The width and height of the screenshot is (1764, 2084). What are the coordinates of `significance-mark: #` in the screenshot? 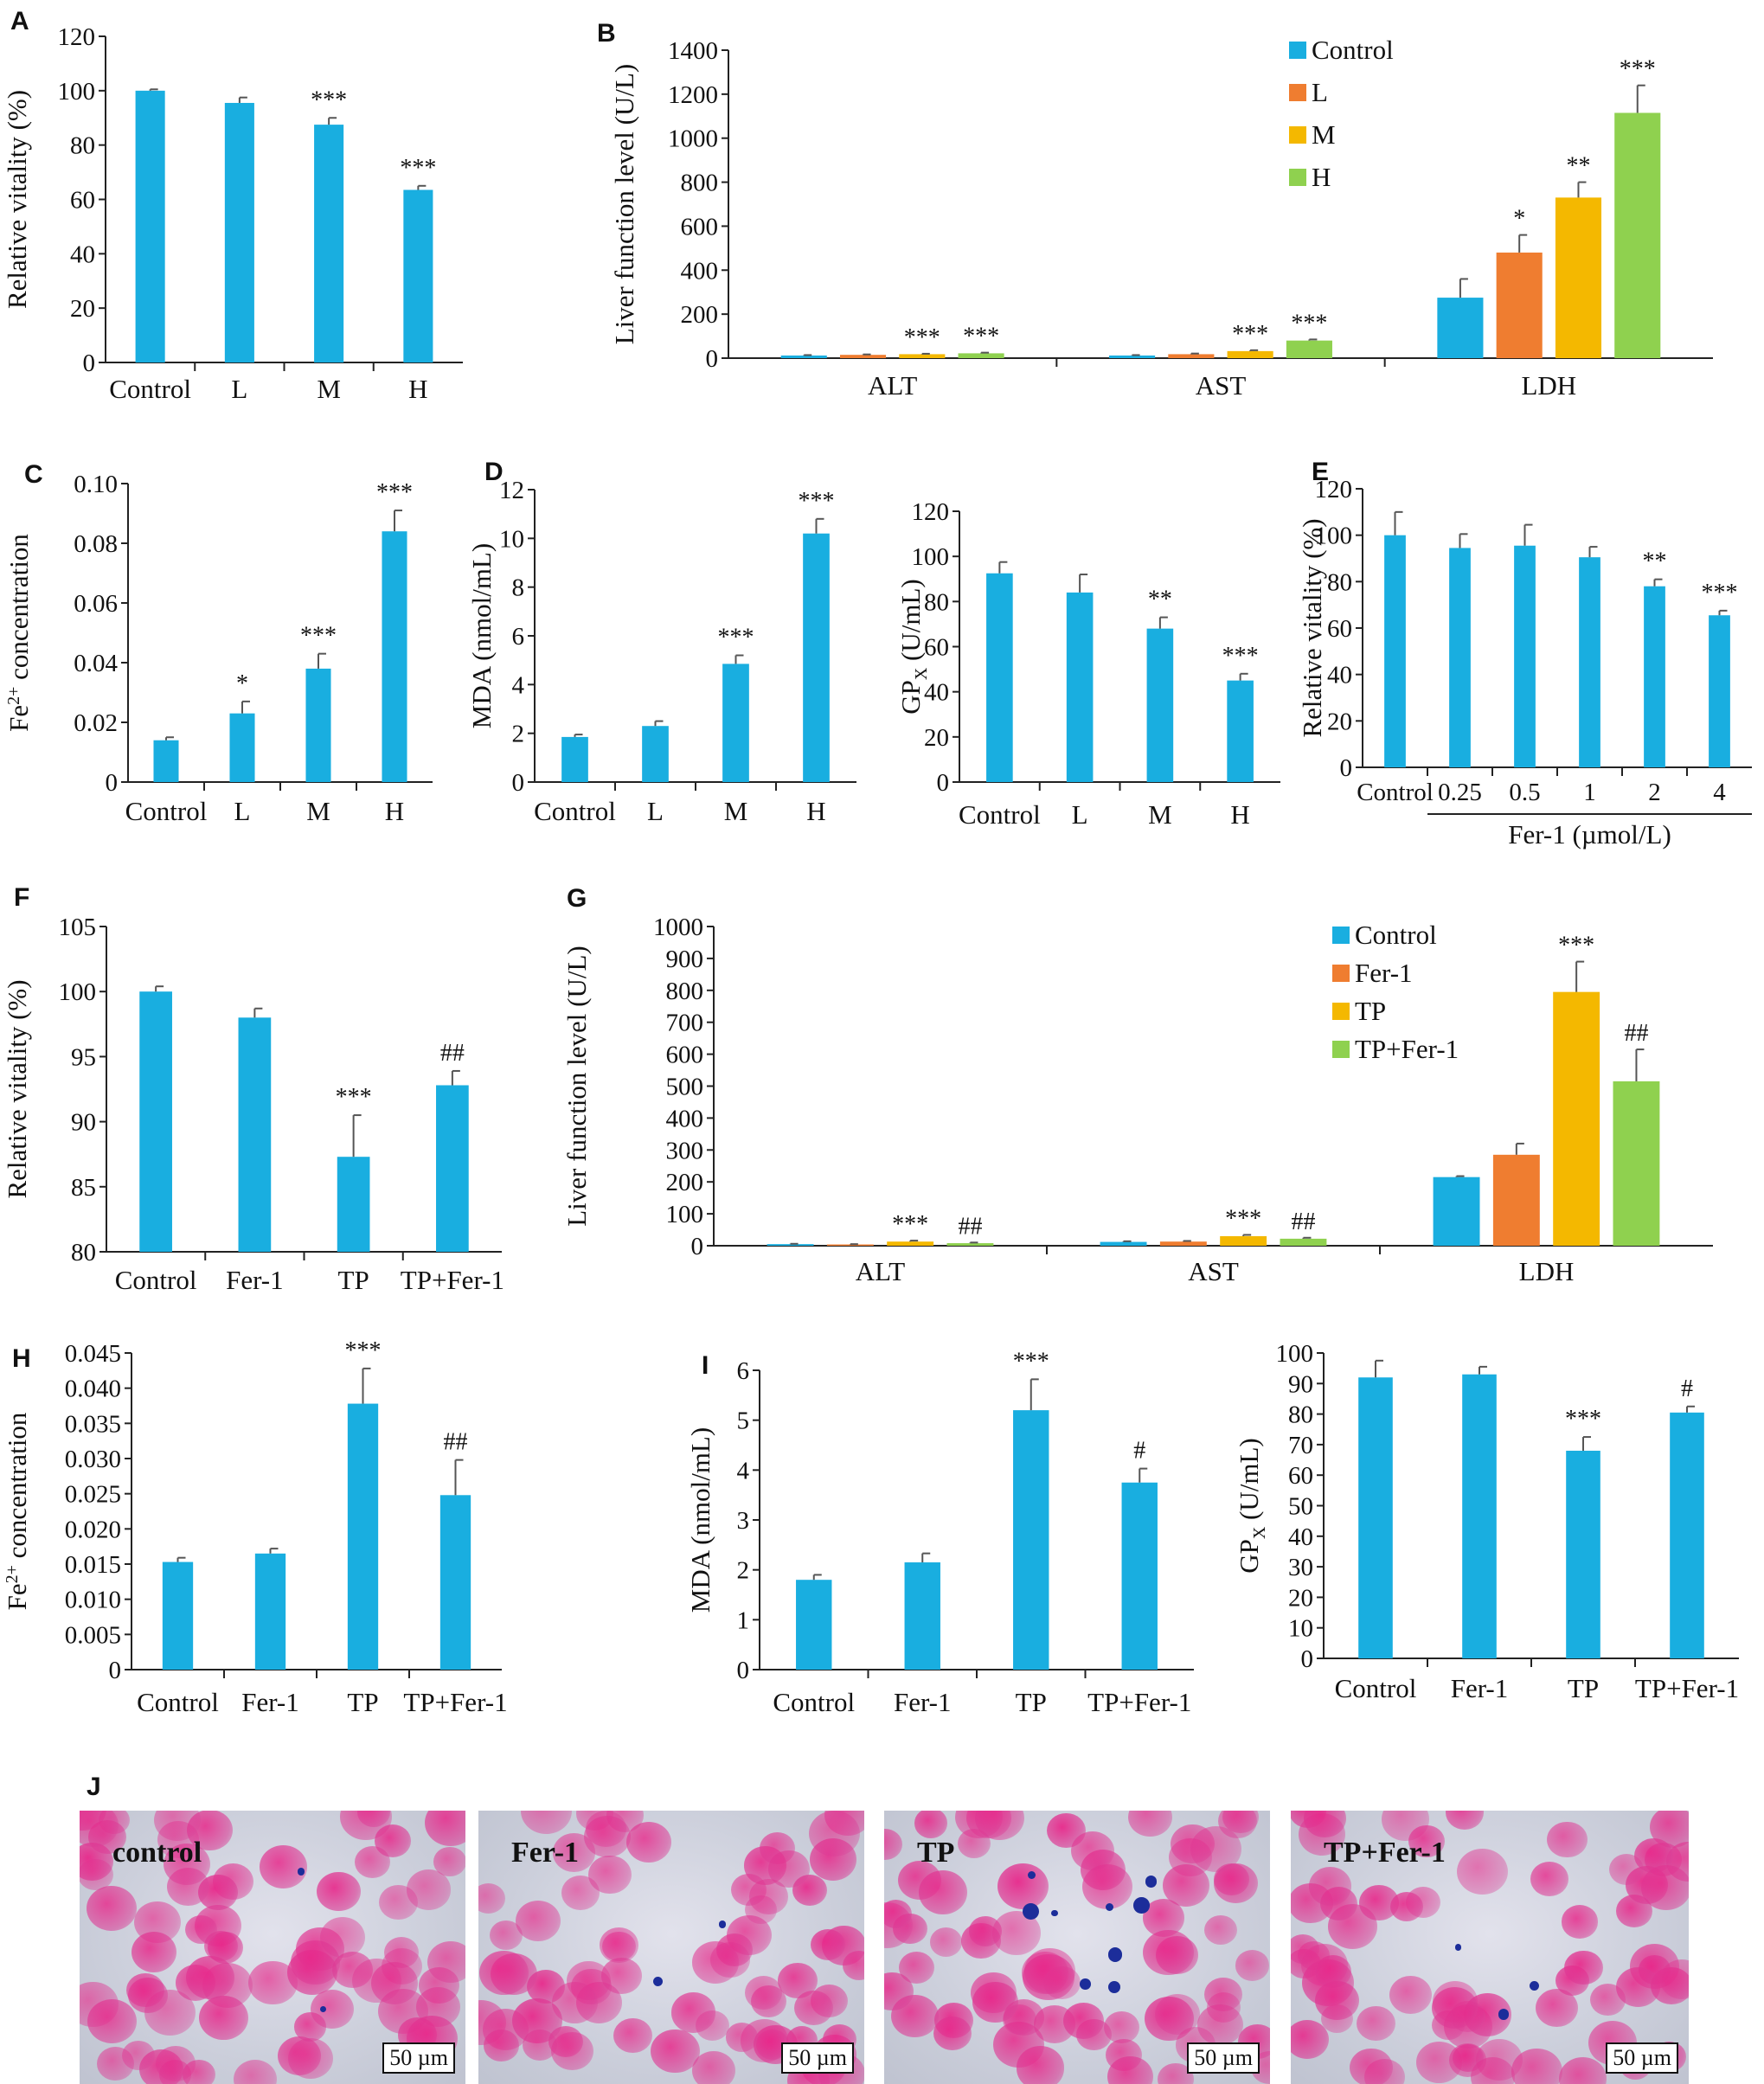 It's located at (1687, 1388).